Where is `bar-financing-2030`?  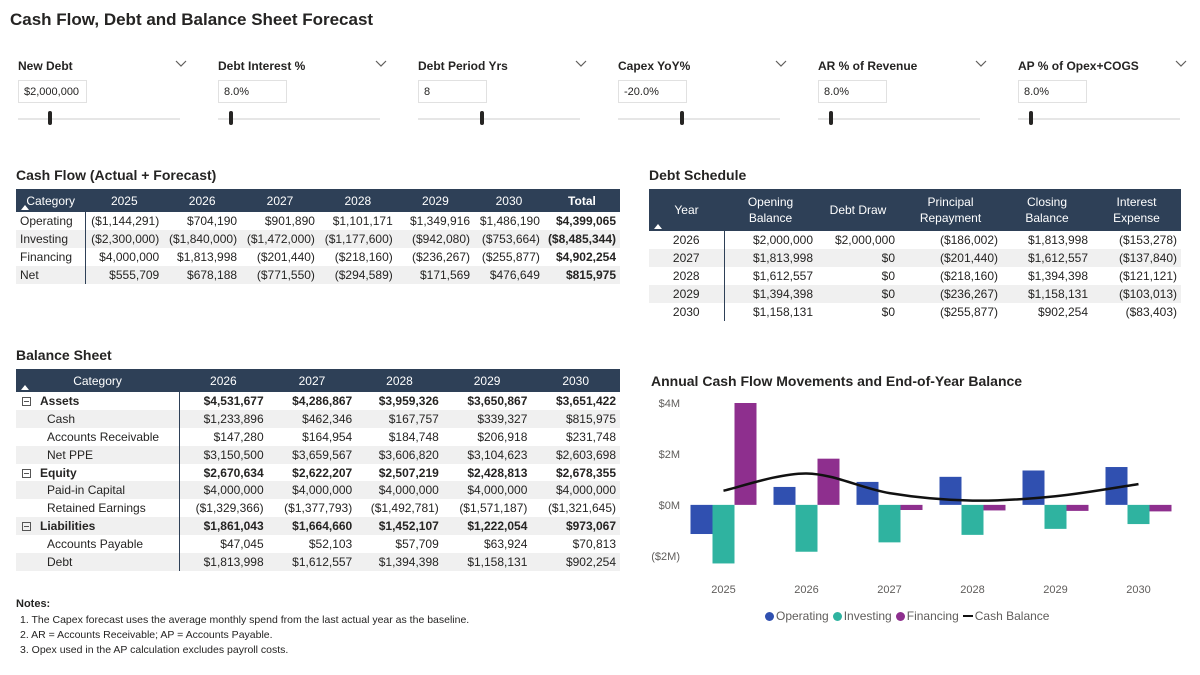
bar-financing-2030 is located at coordinates (1160, 508).